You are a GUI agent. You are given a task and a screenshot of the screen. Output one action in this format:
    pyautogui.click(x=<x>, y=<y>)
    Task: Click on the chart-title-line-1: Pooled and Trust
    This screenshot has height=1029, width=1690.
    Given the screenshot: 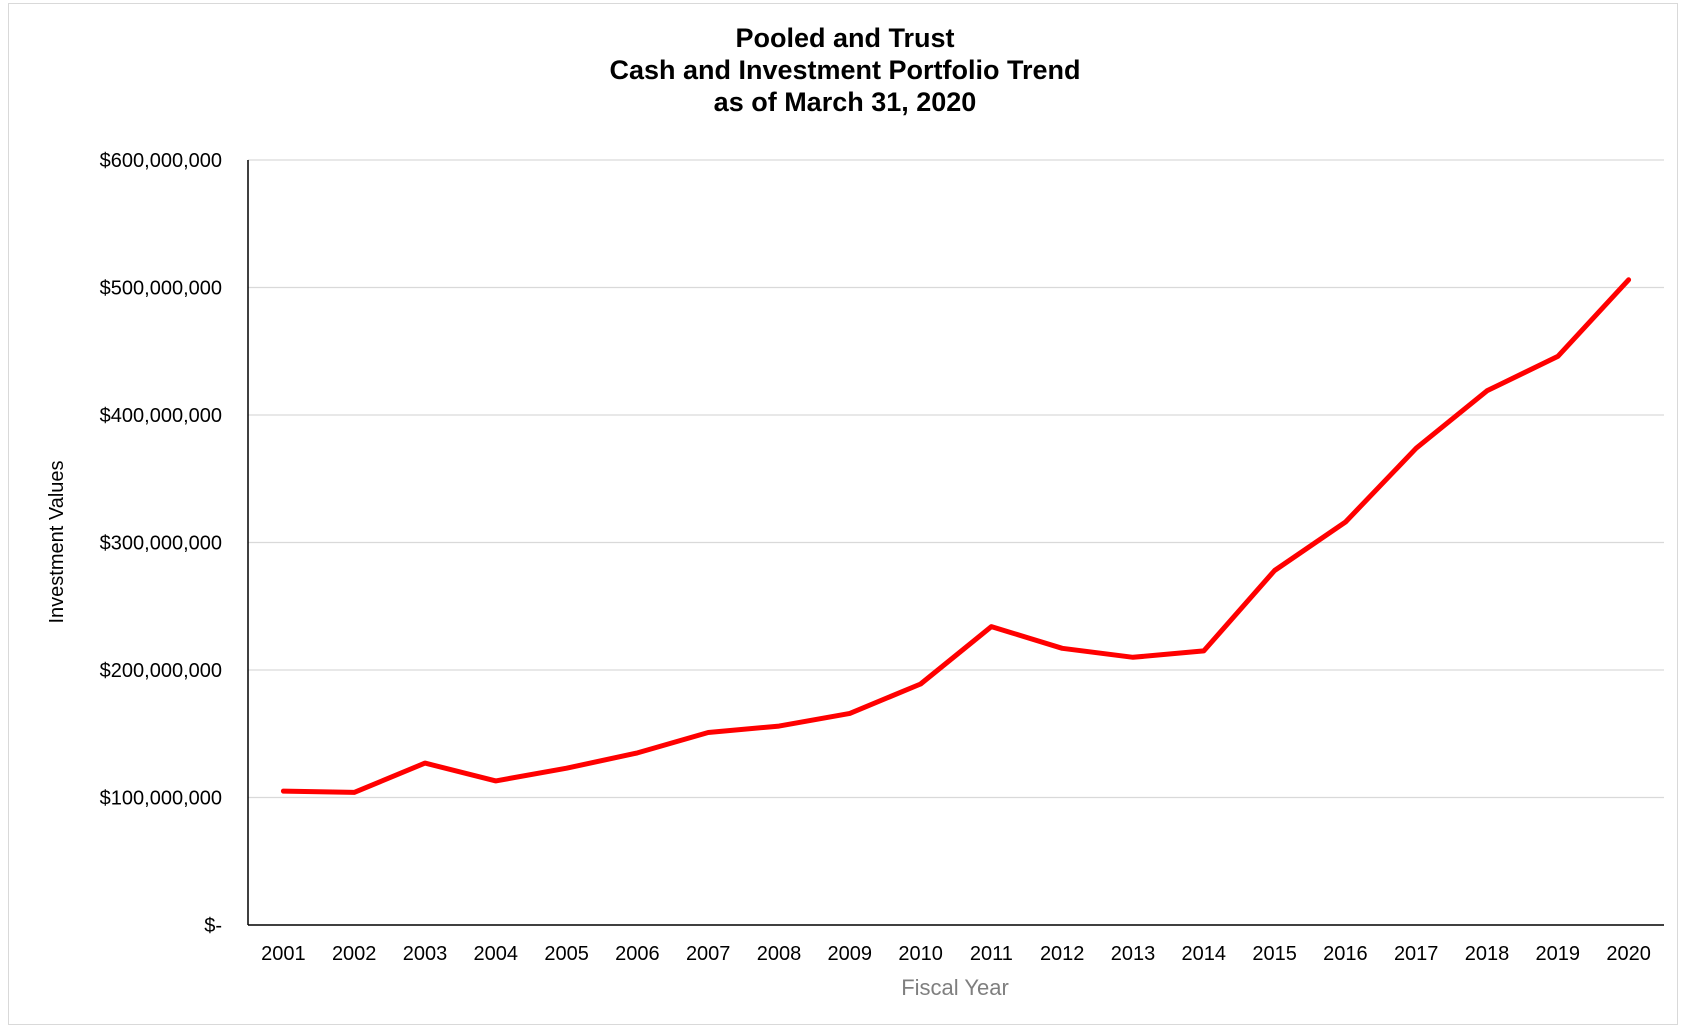 What is the action you would take?
    pyautogui.click(x=845, y=38)
    